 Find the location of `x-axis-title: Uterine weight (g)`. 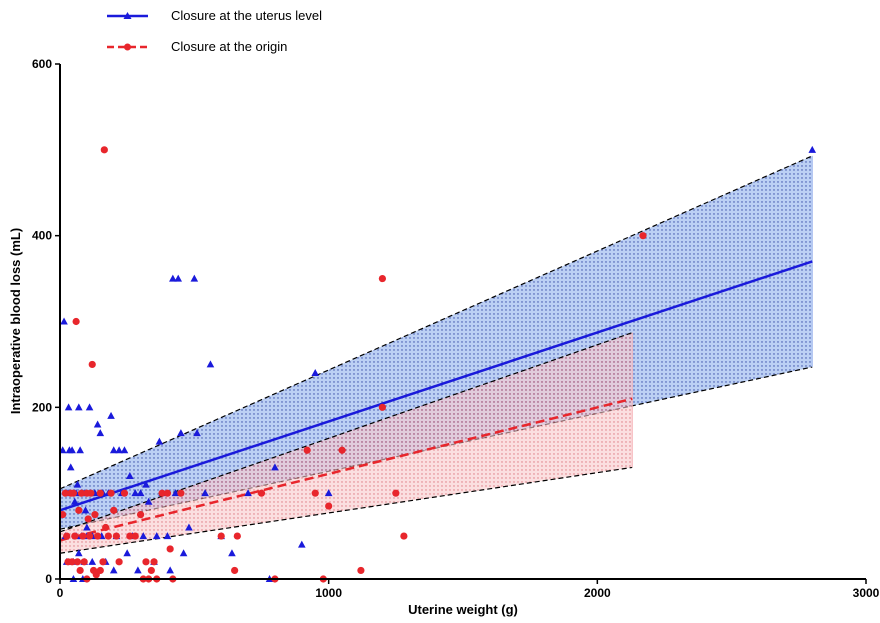

x-axis-title: Uterine weight (g) is located at coordinates (463, 609).